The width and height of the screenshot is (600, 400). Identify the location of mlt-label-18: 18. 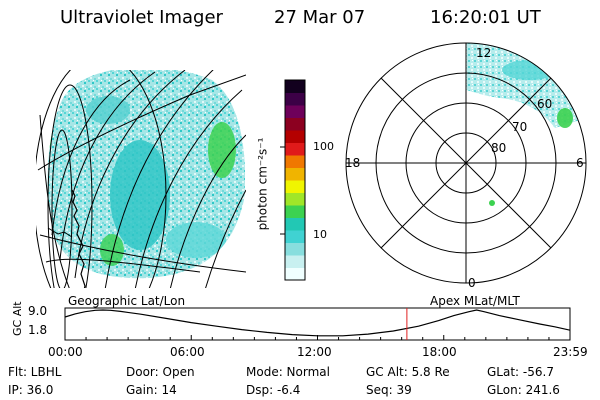
(353, 163).